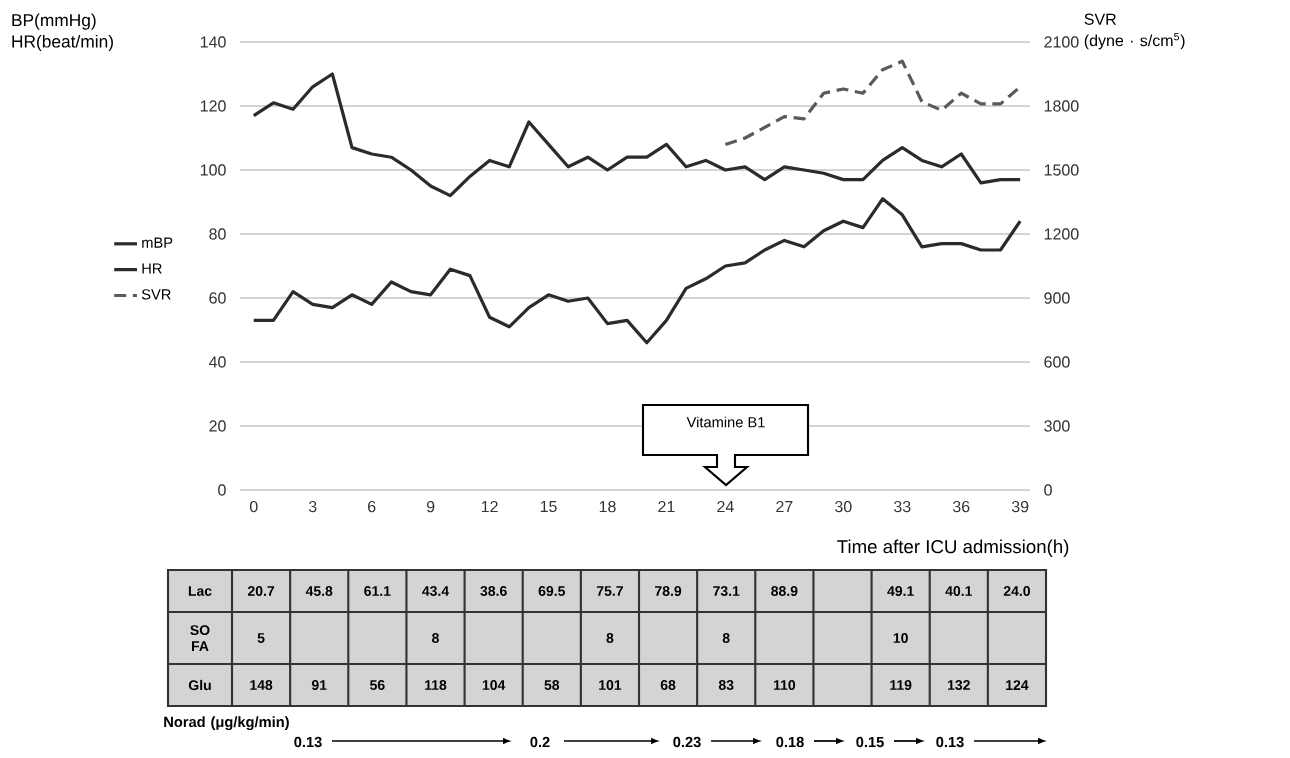 This screenshot has height=758, width=1290. Describe the element at coordinates (1061, 106) in the screenshot. I see `y2-tick-label: 1800` at that location.